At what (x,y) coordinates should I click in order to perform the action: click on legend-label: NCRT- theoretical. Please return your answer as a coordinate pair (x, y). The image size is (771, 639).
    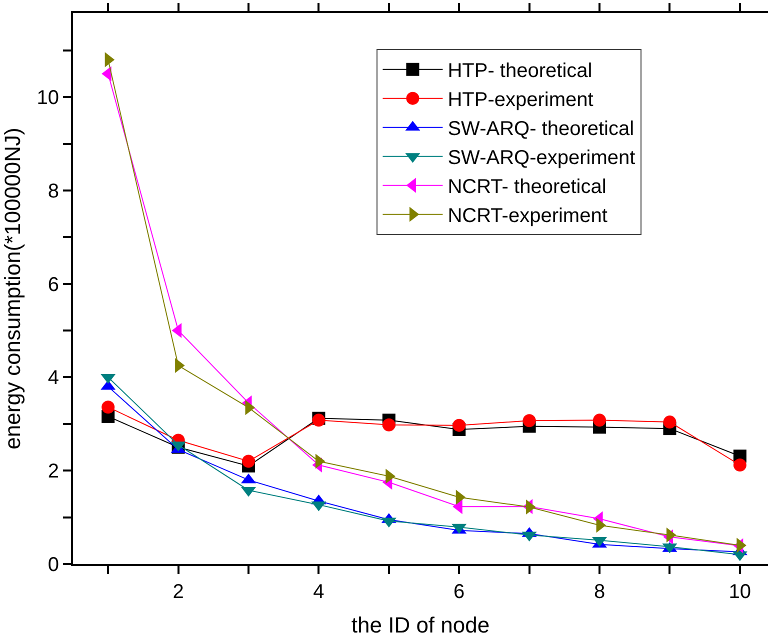
    Looking at the image, I should click on (527, 187).